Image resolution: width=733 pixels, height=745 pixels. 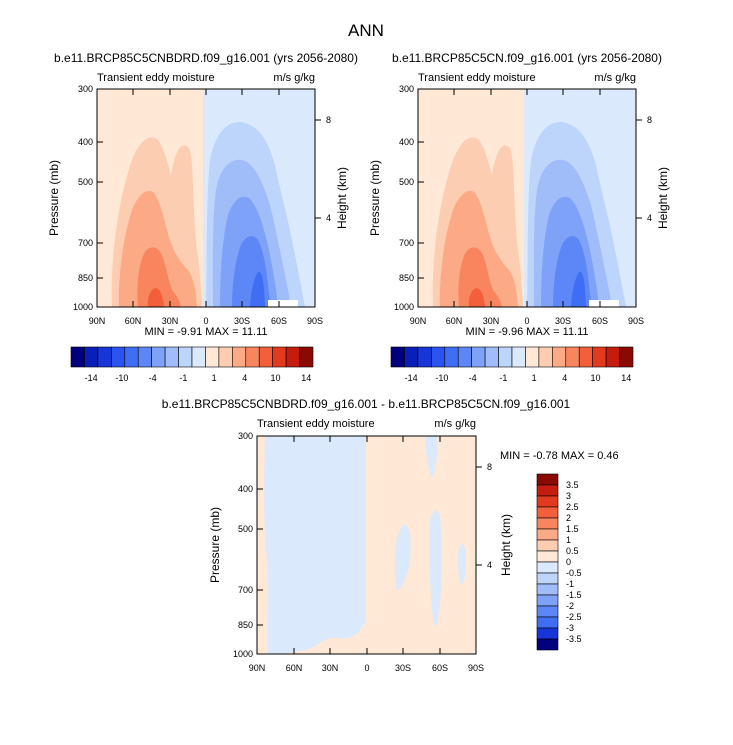 I want to click on panel-right-ticks, so click(x=529, y=198).